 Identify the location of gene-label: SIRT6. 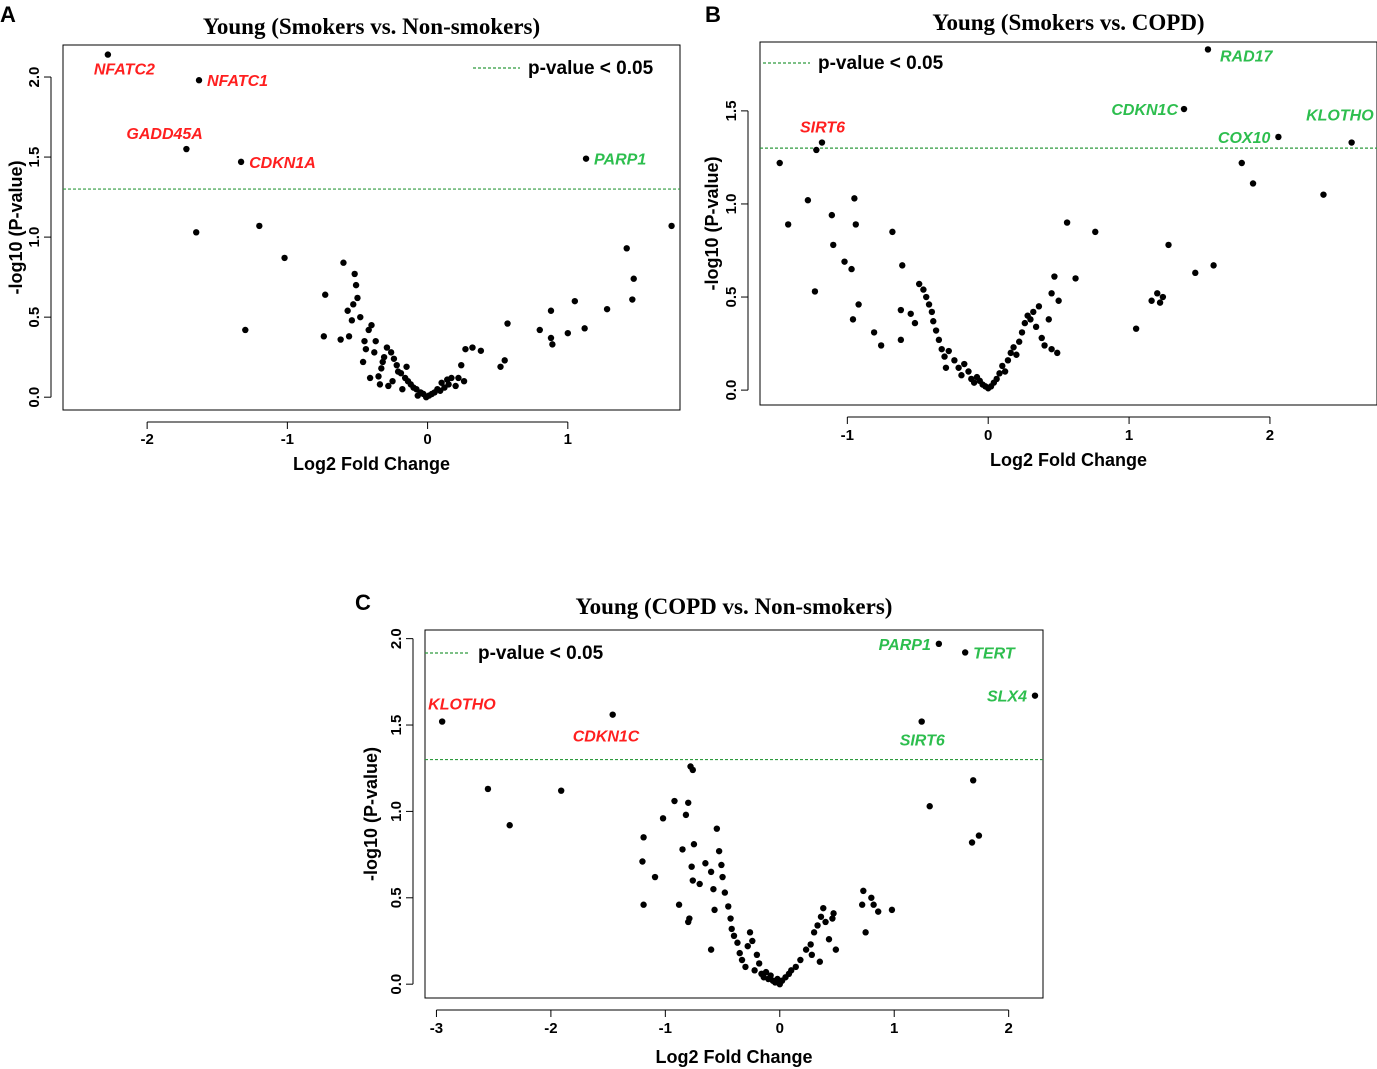
(922, 741).